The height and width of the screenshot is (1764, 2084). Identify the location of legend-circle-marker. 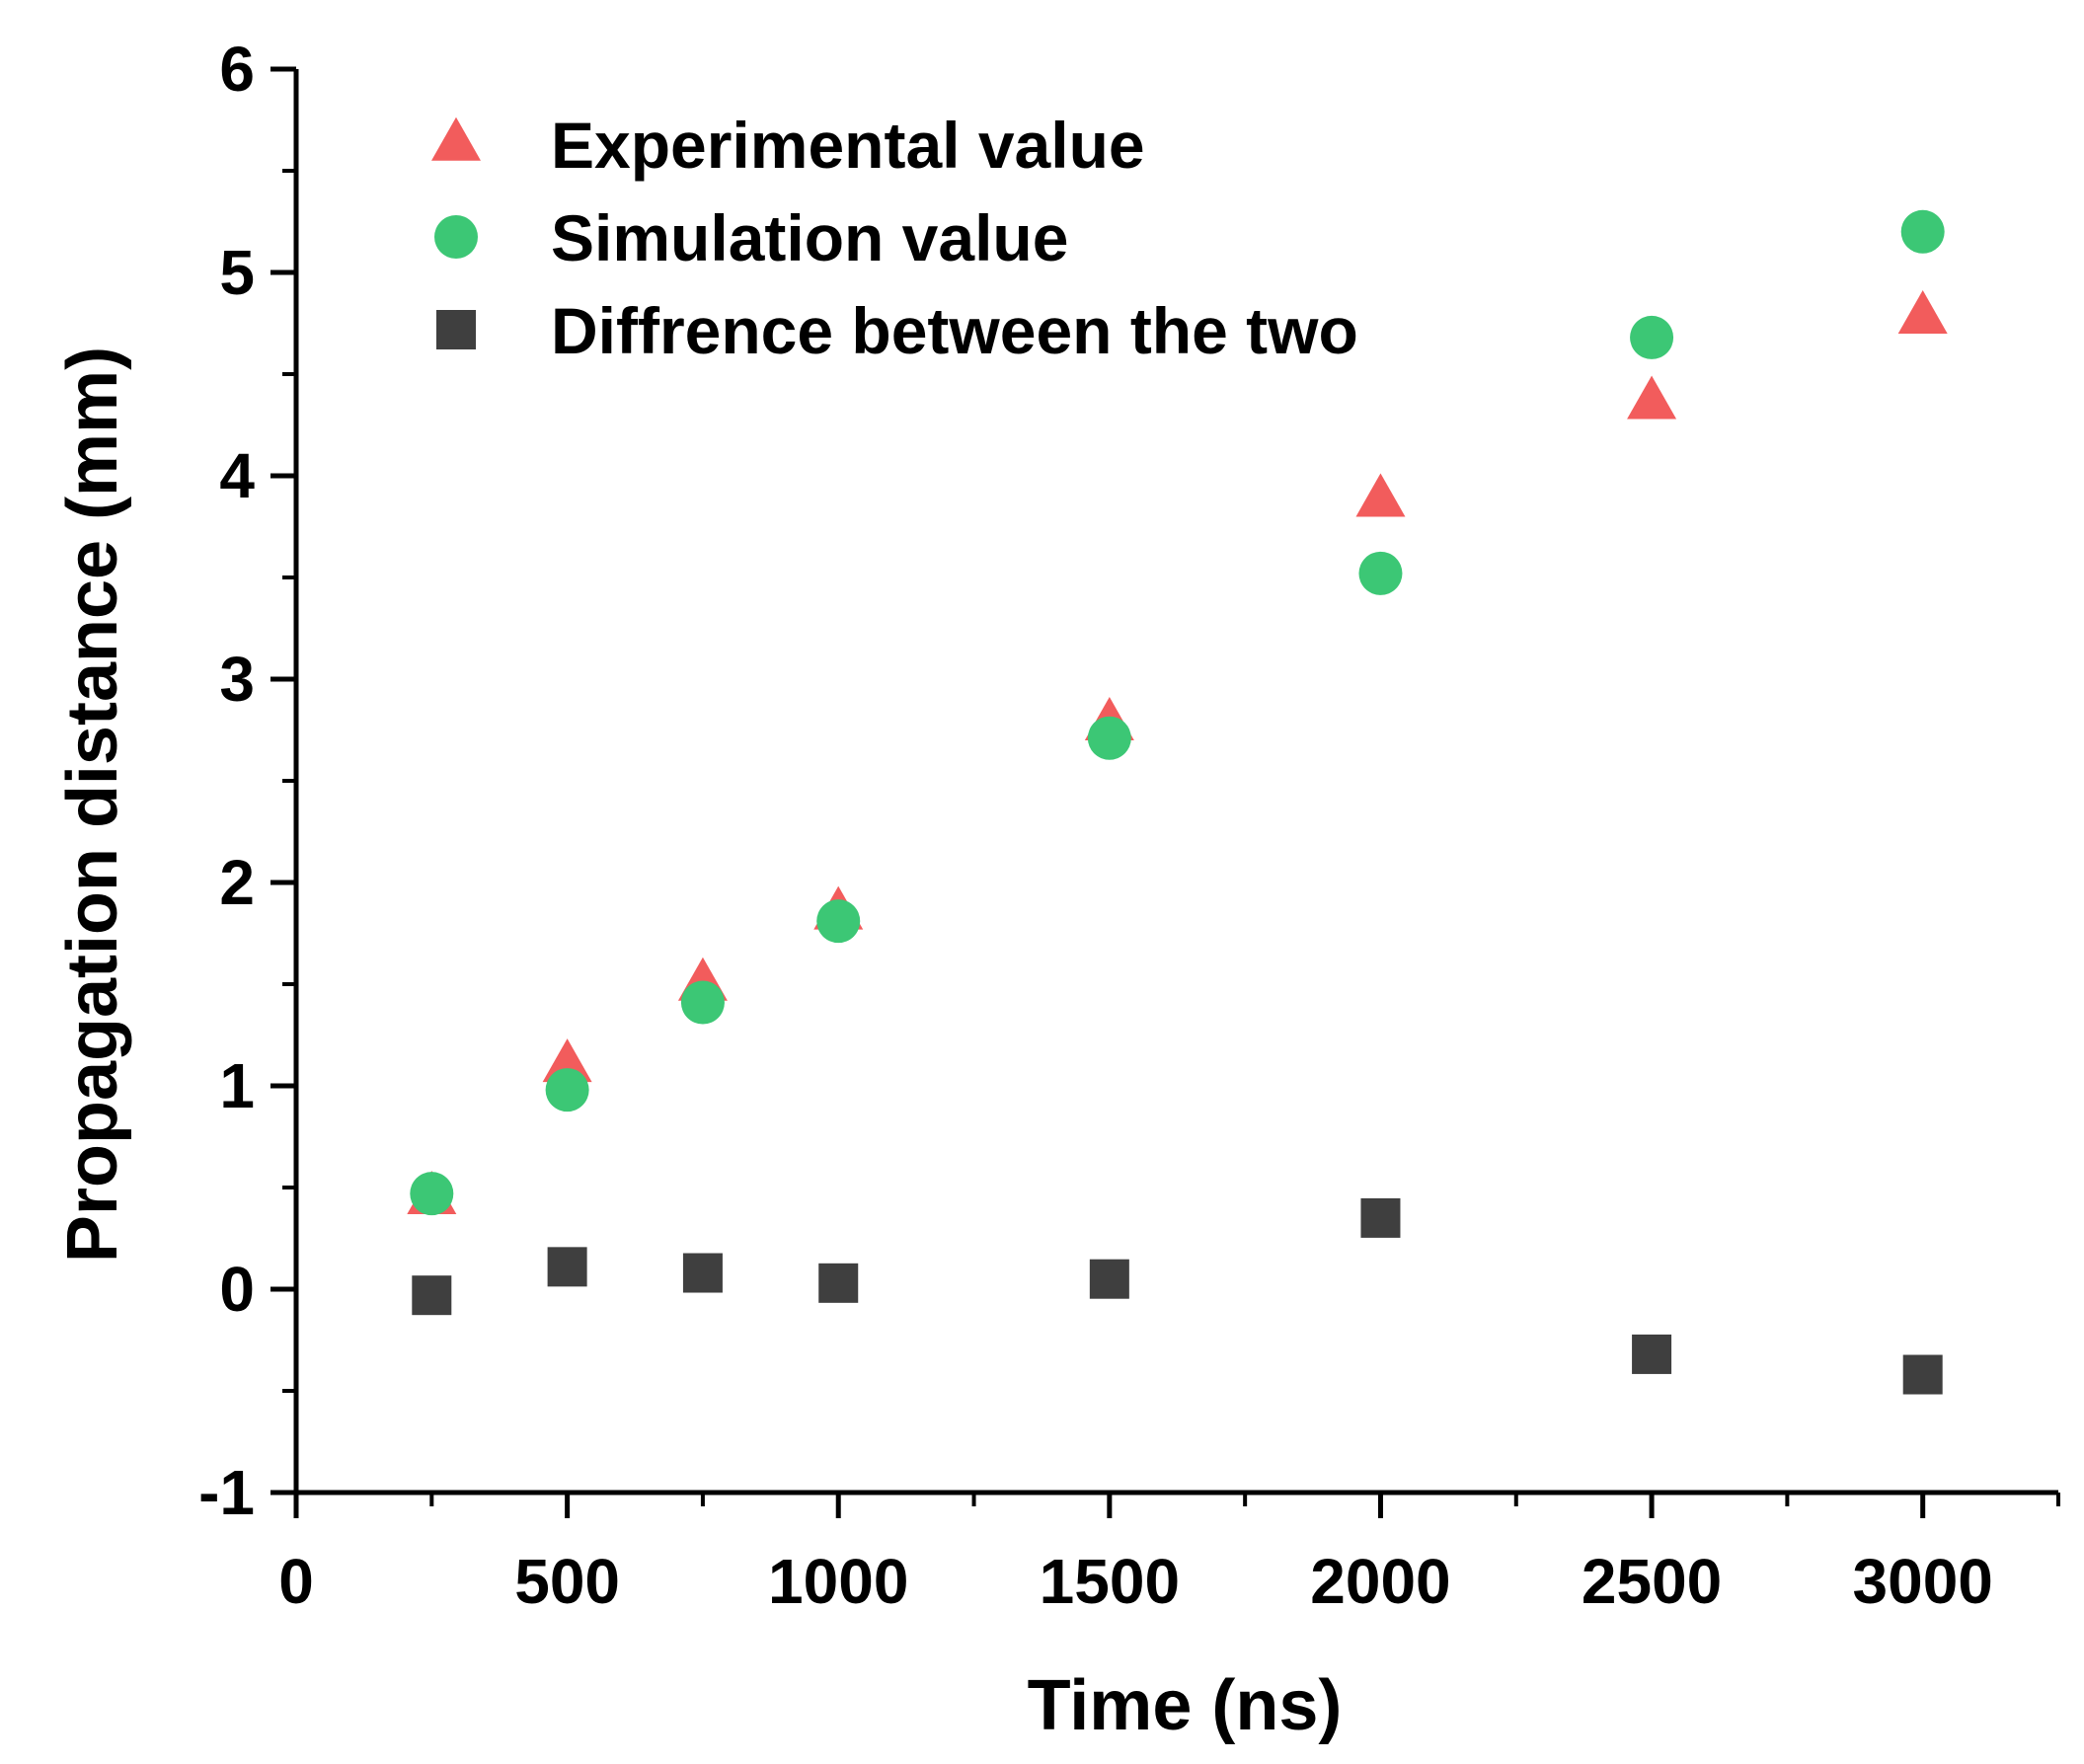
(456, 237).